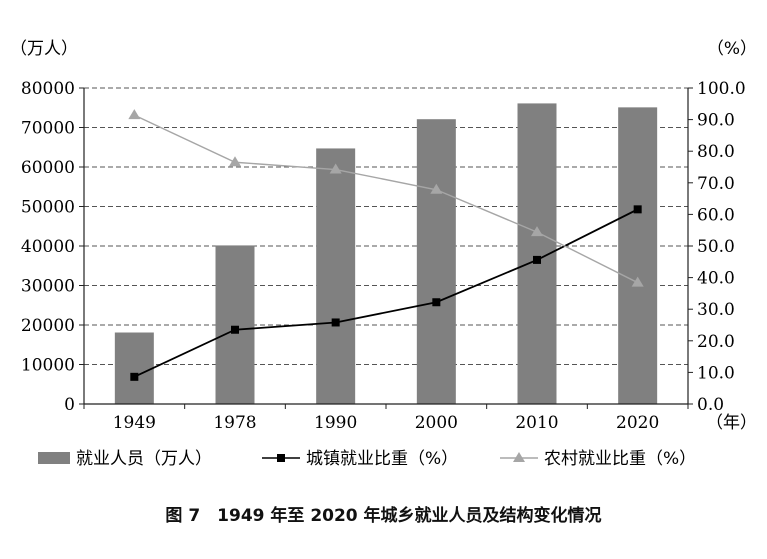 The width and height of the screenshot is (767, 559). Describe the element at coordinates (69, 405) in the screenshot. I see `left-tick-label: 0` at that location.